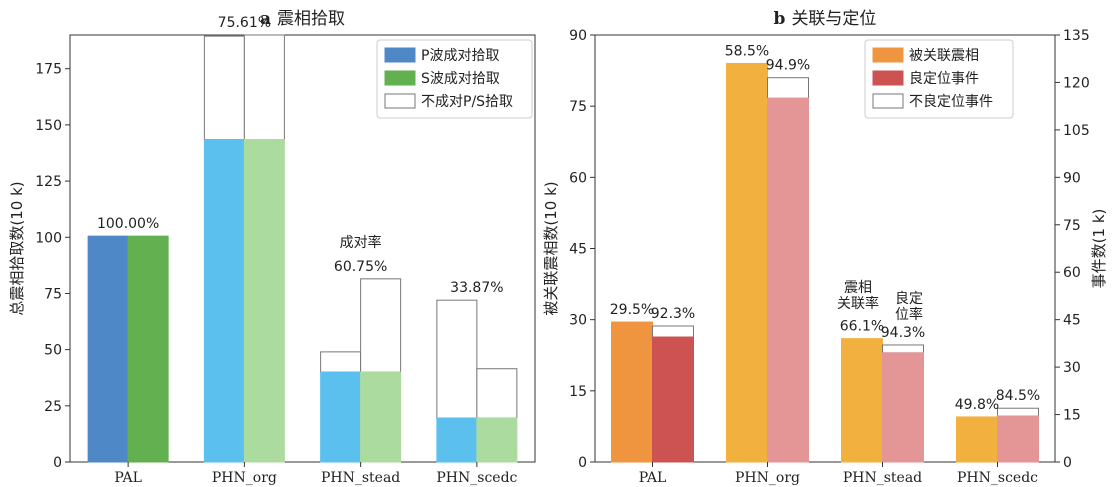 The height and width of the screenshot is (487, 1118). What do you see at coordinates (1076, 83) in the screenshot?
I see `panel-b-y2tick-label: 120` at bounding box center [1076, 83].